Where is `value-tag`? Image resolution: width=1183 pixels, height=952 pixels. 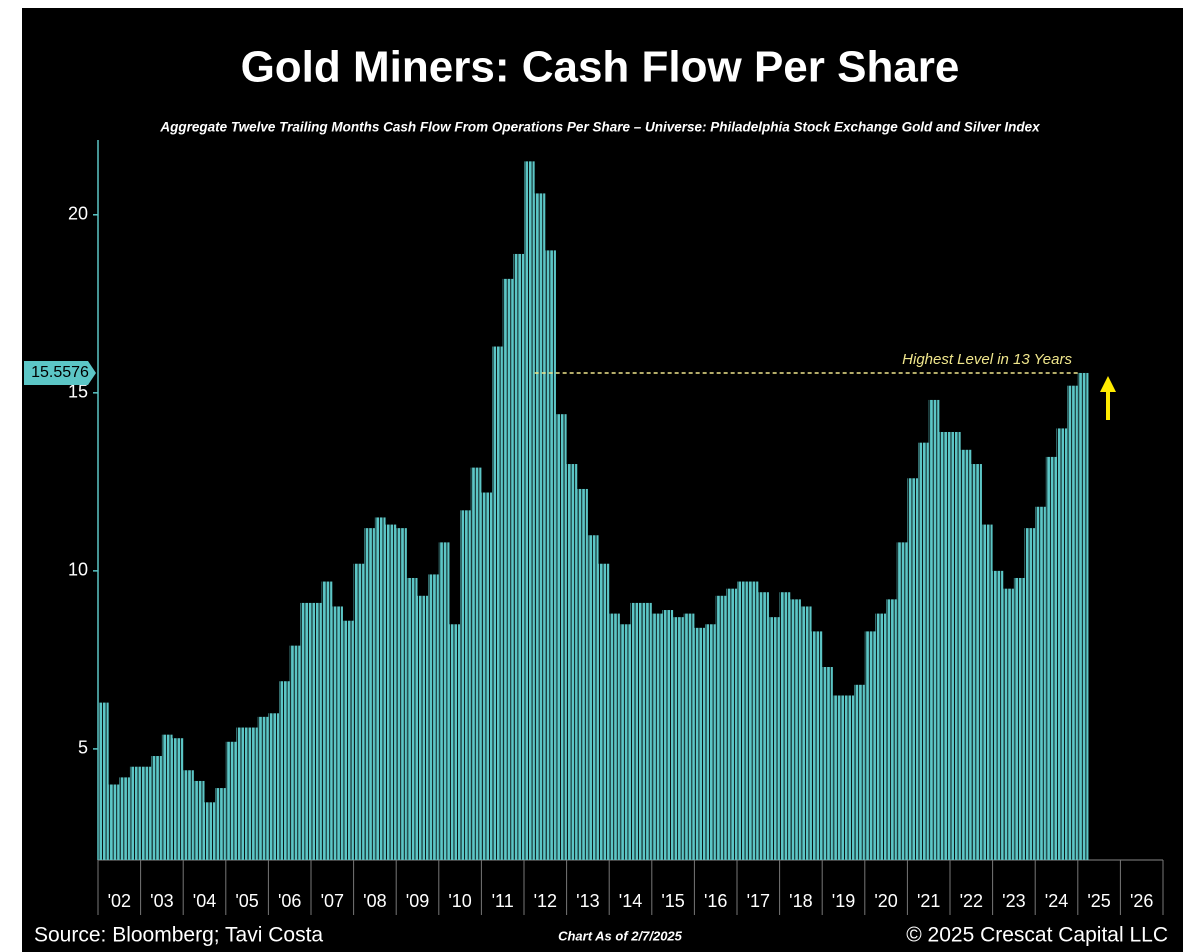 value-tag is located at coordinates (60, 372).